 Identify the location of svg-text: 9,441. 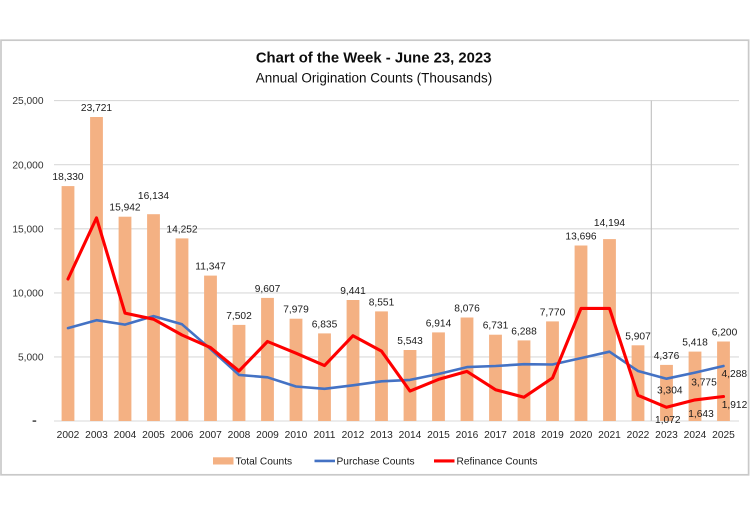
(353, 291).